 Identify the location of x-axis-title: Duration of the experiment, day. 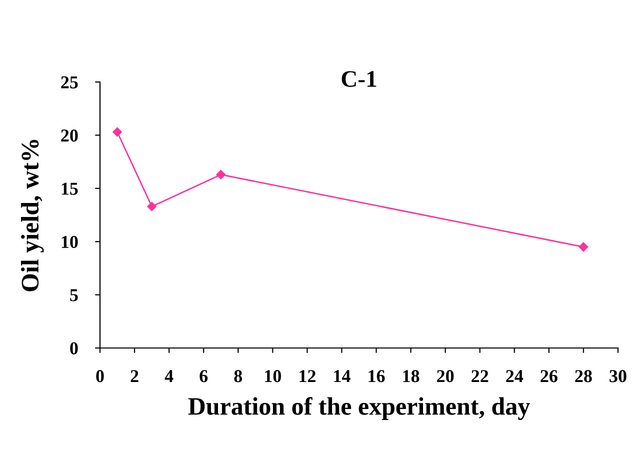
(359, 408).